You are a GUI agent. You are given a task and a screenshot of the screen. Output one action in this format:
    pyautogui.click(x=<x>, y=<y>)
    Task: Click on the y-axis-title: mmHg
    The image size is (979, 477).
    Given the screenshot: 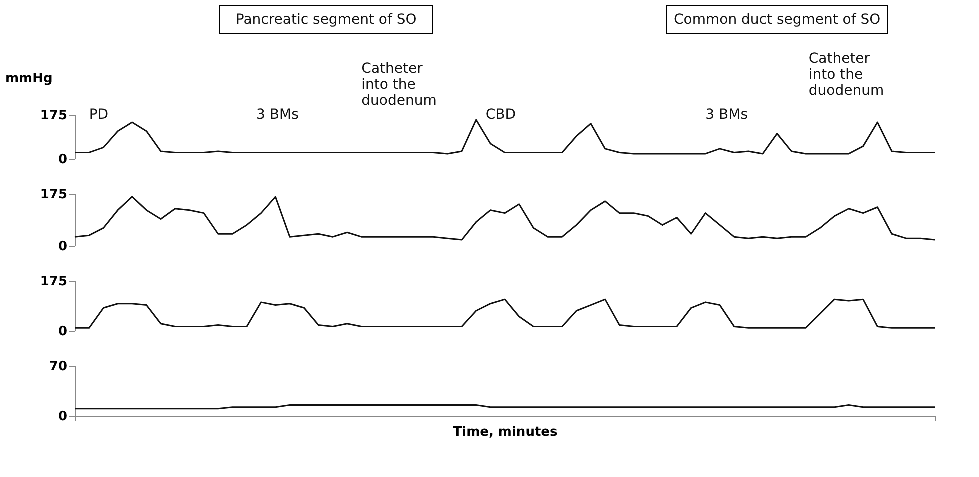 What is the action you would take?
    pyautogui.click(x=29, y=79)
    